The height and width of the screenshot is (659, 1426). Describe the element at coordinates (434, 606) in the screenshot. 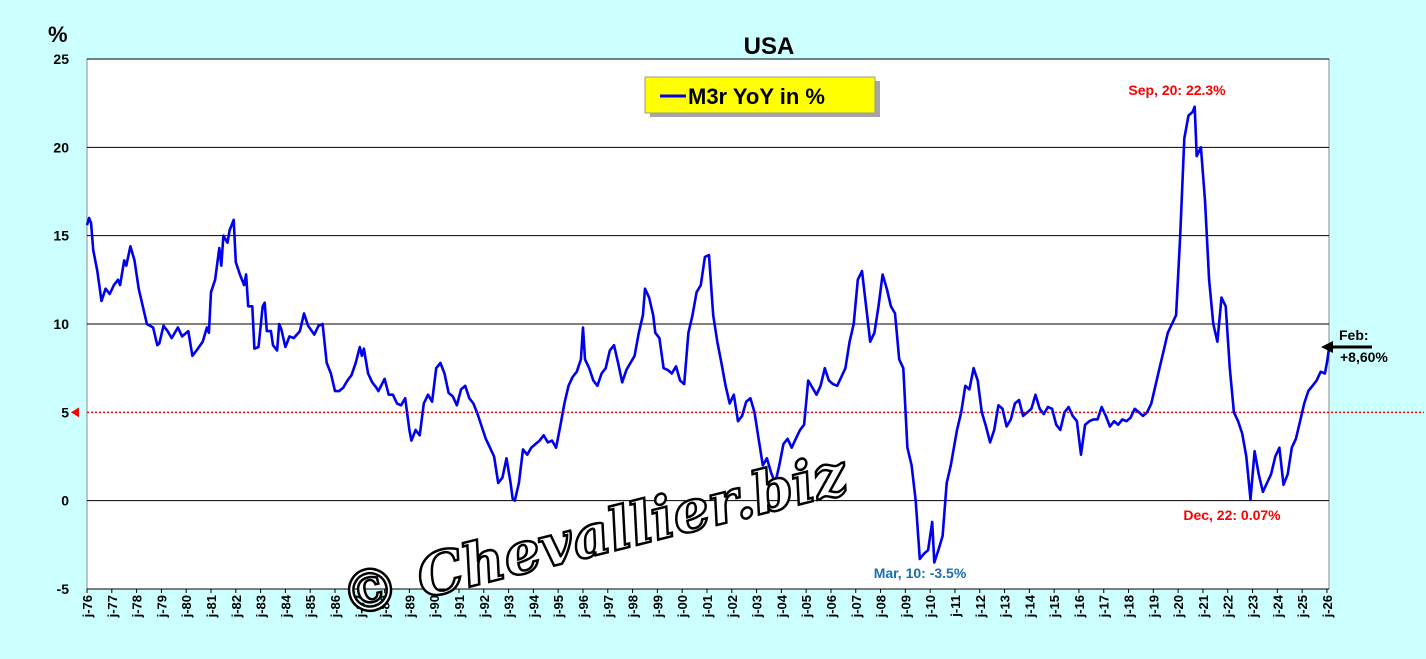

I see `x-tick-label: j-90` at that location.